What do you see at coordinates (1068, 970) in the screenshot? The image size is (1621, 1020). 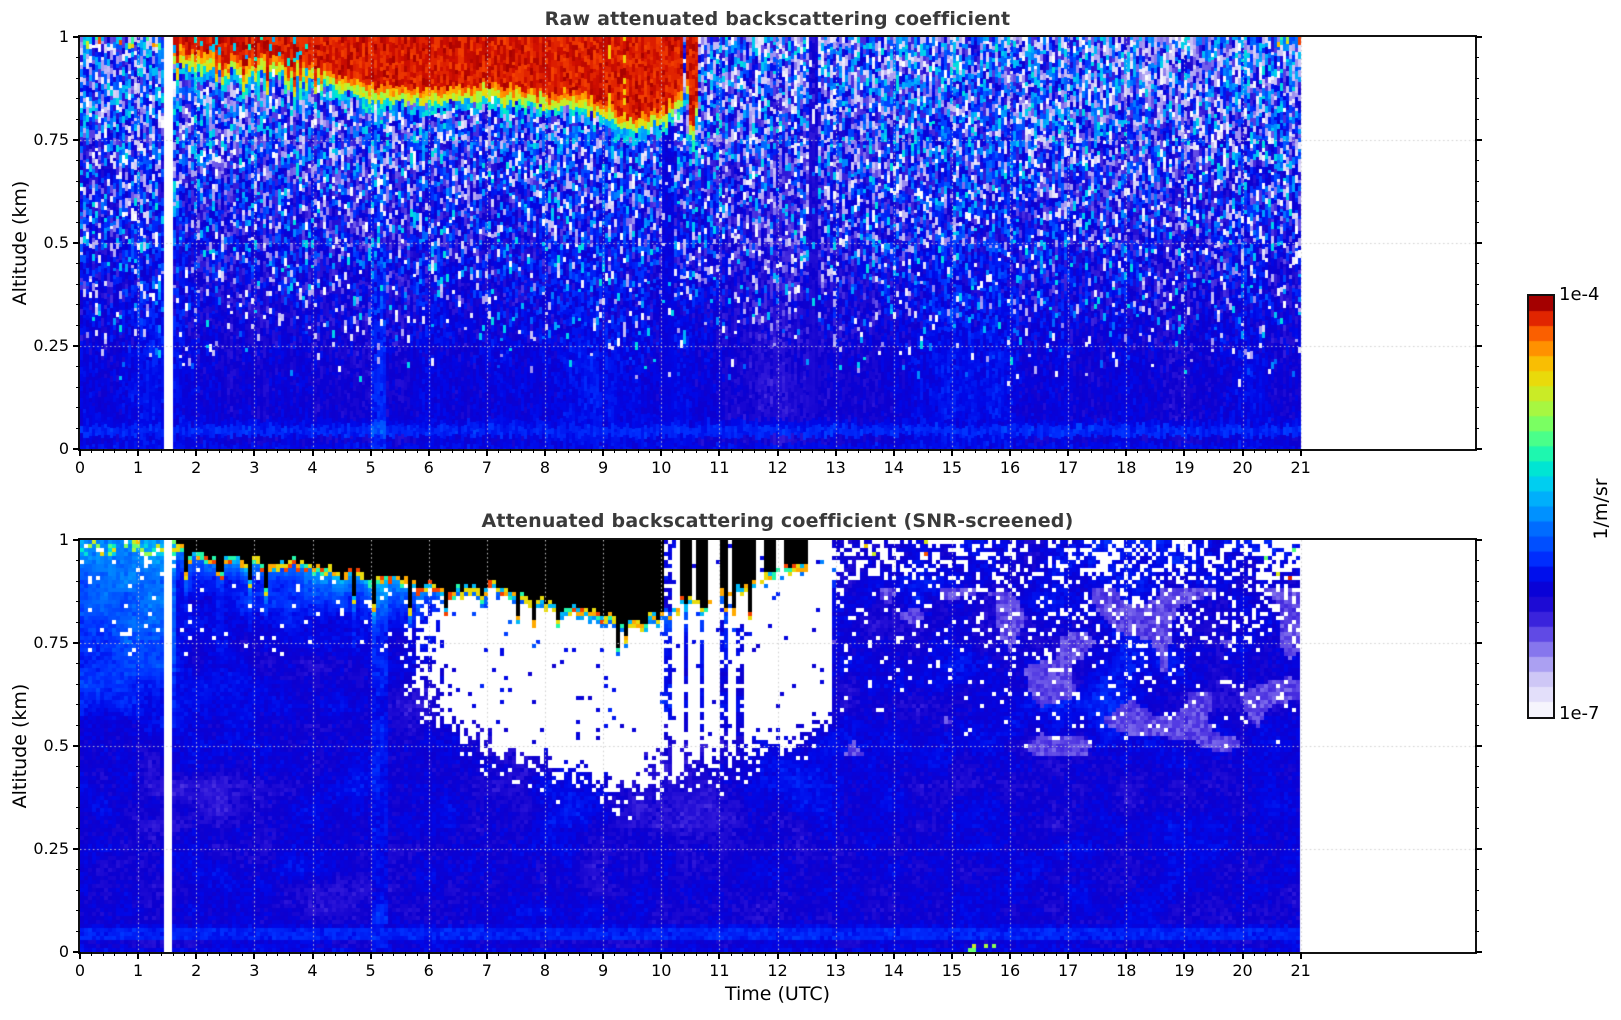 I see `x-tick-label: 17` at bounding box center [1068, 970].